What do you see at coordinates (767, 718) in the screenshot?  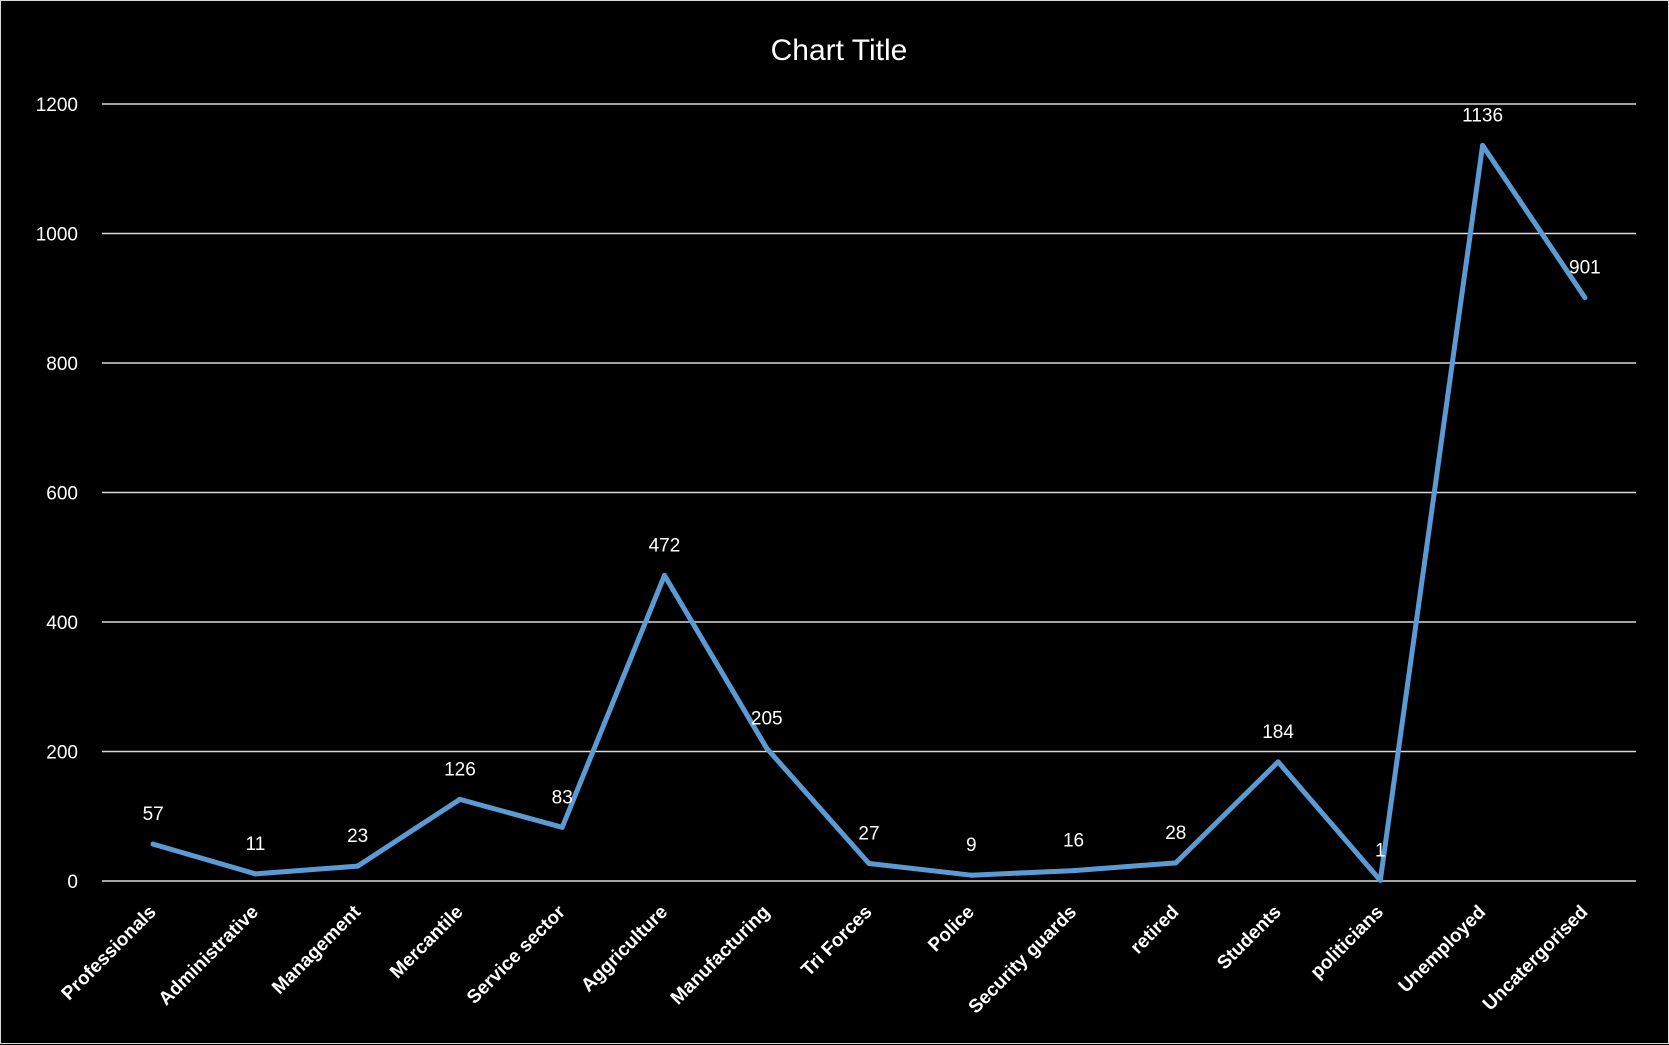 I see `data-label: 205` at bounding box center [767, 718].